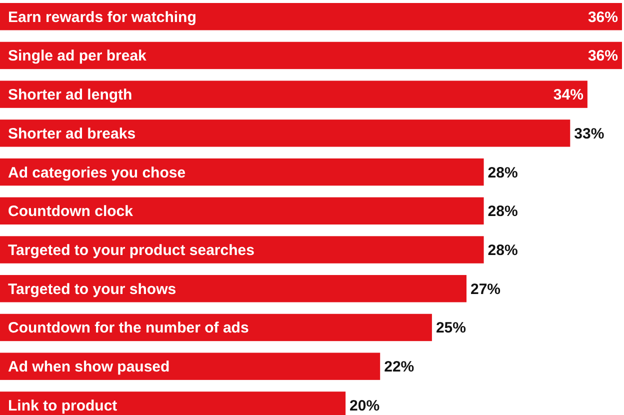 This screenshot has height=415, width=624. What do you see at coordinates (78, 56) in the screenshot?
I see `y-tick-label: Single ad per break` at bounding box center [78, 56].